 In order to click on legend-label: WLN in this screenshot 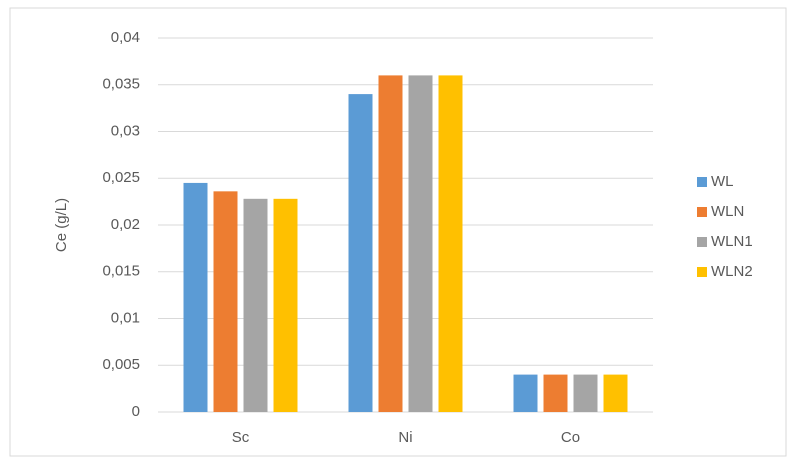, I will do `click(727, 211)`.